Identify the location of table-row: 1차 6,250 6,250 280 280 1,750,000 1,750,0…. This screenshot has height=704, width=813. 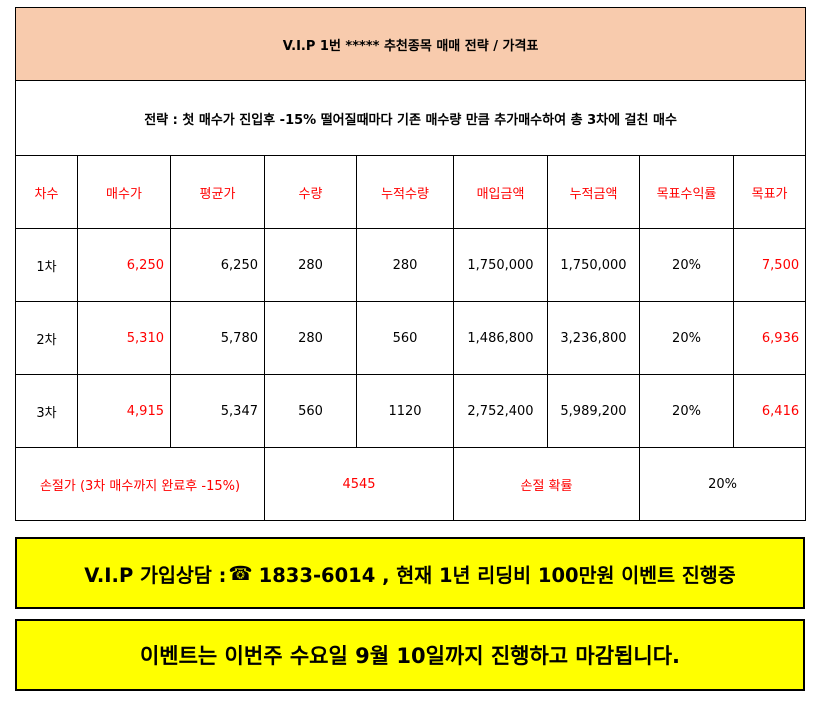
(411, 265).